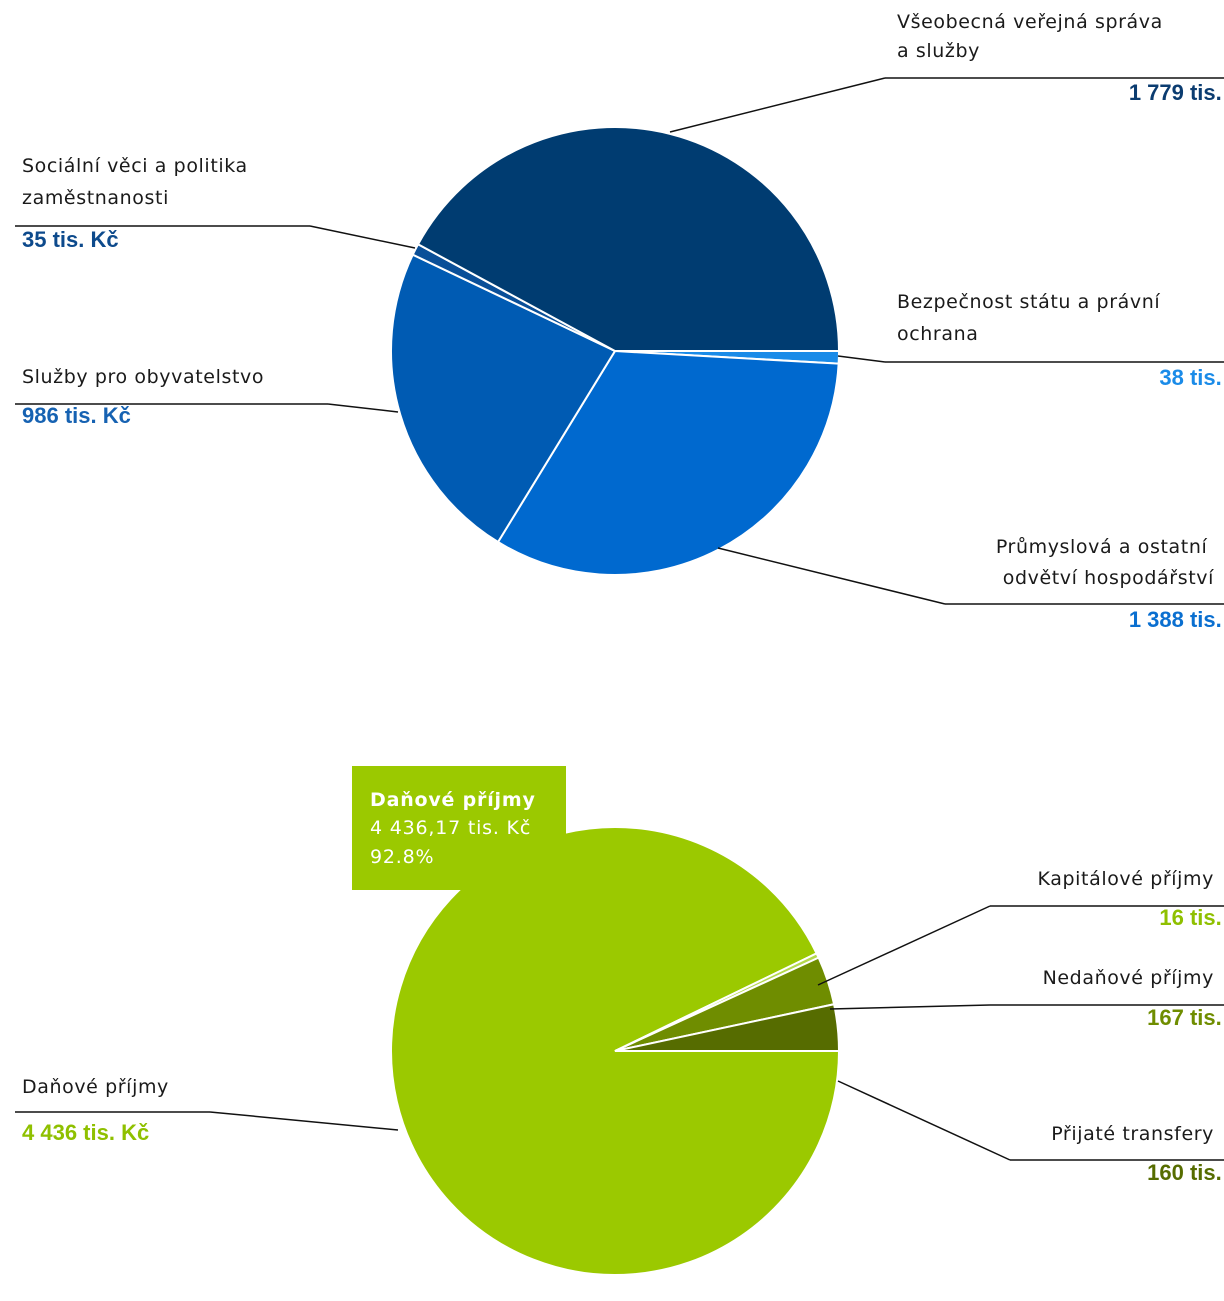 This screenshot has height=1301, width=1224. What do you see at coordinates (1132, 1134) in the screenshot?
I see `slice-label: Přijaté transfery` at bounding box center [1132, 1134].